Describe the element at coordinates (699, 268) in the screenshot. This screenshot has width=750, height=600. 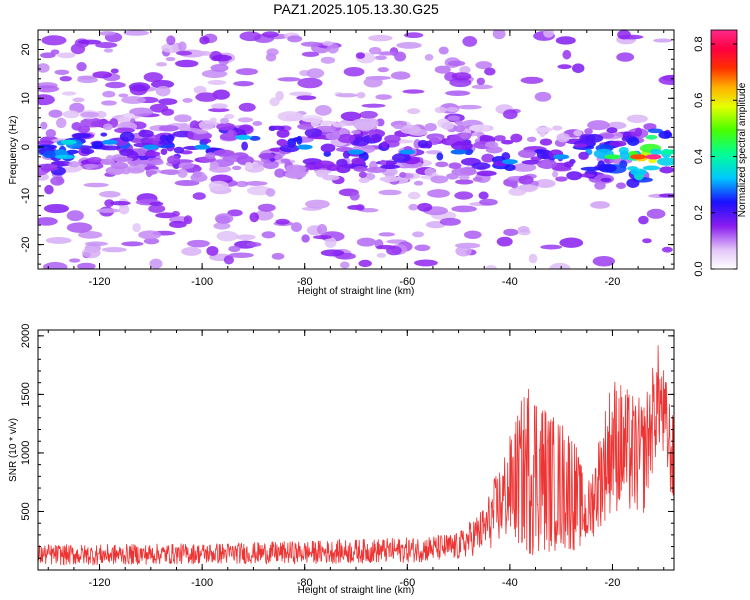
I see `colorbar-tick-label: 0.0` at that location.